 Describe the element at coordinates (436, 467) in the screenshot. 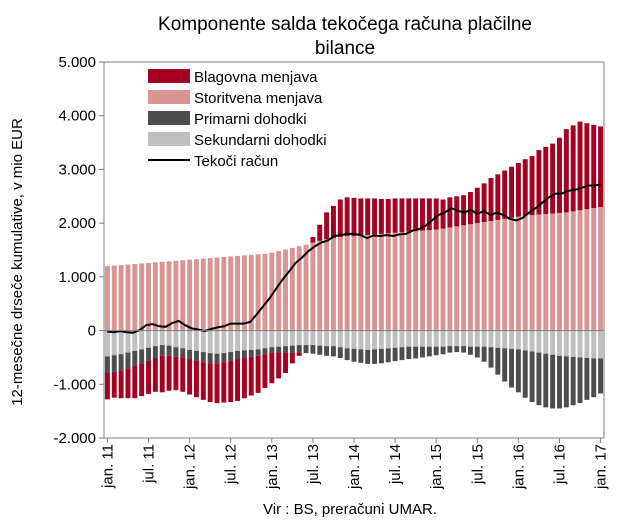

I see `x-tick-label: jan. 15` at that location.